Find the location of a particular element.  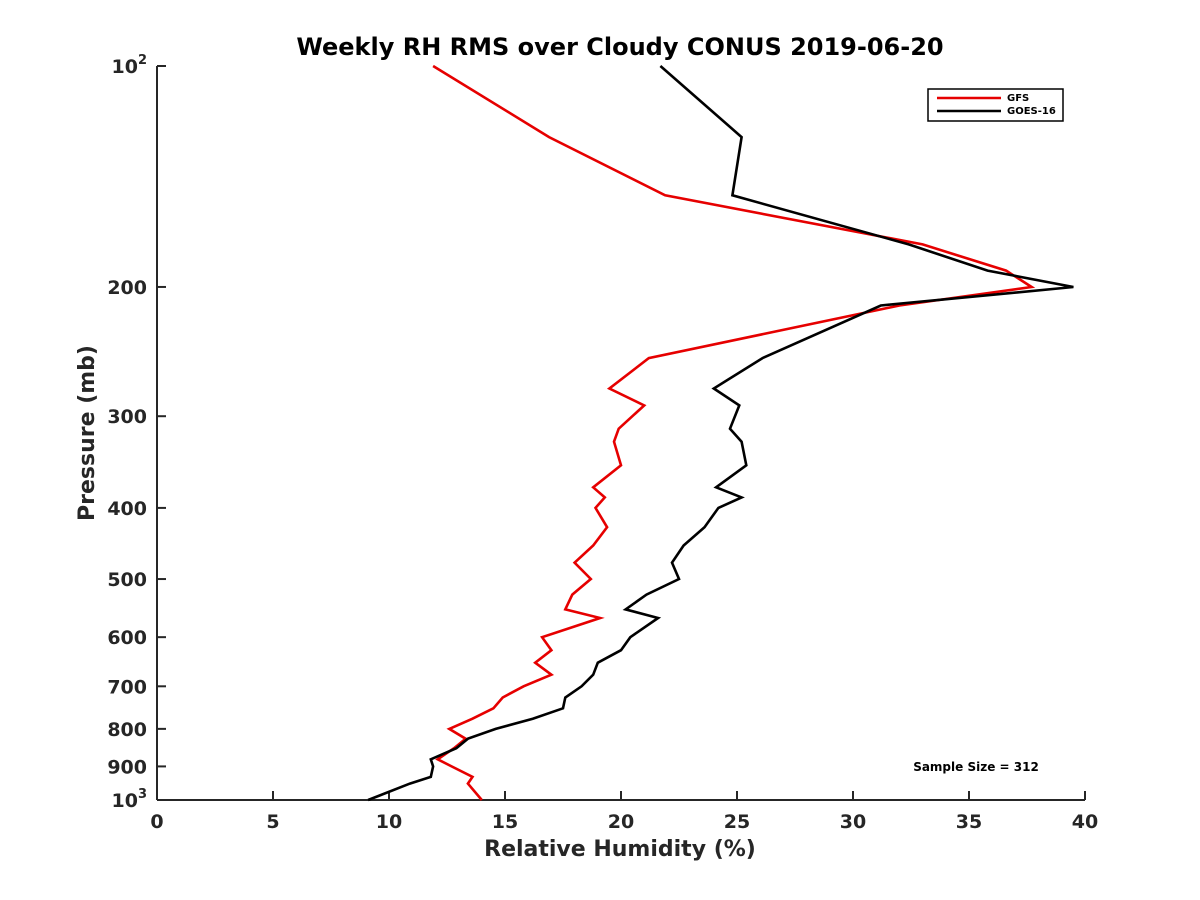

y-tick-exponent: 3 is located at coordinates (142, 794).